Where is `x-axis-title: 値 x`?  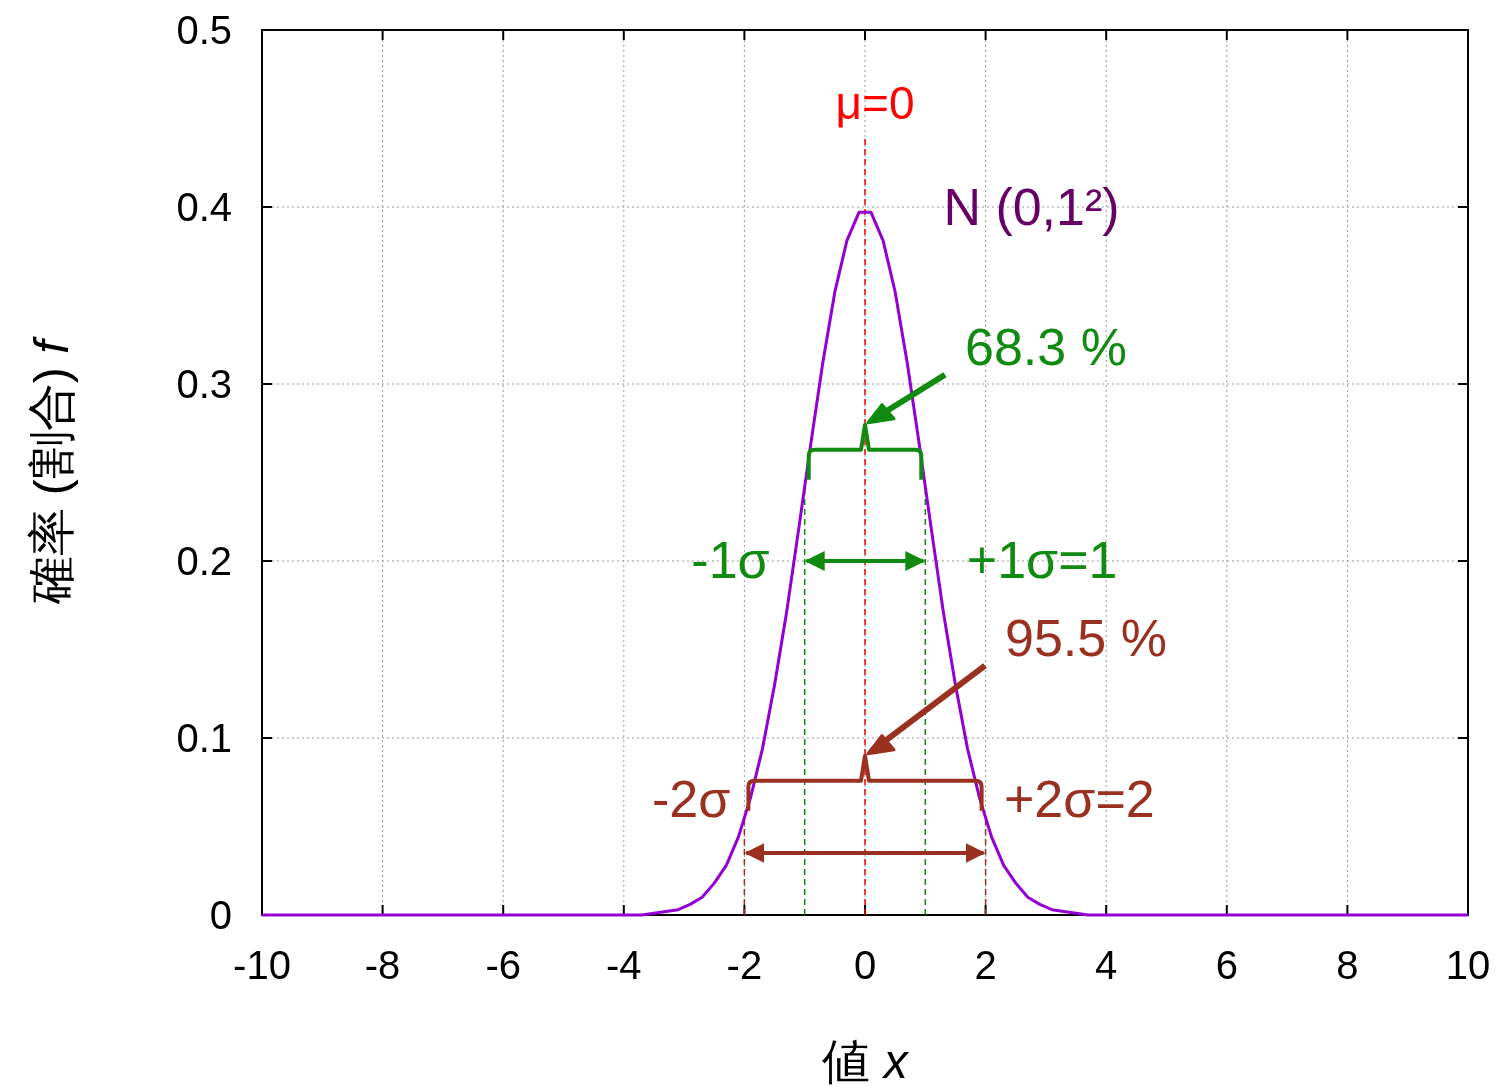 x-axis-title: 値 x is located at coordinates (866, 1060).